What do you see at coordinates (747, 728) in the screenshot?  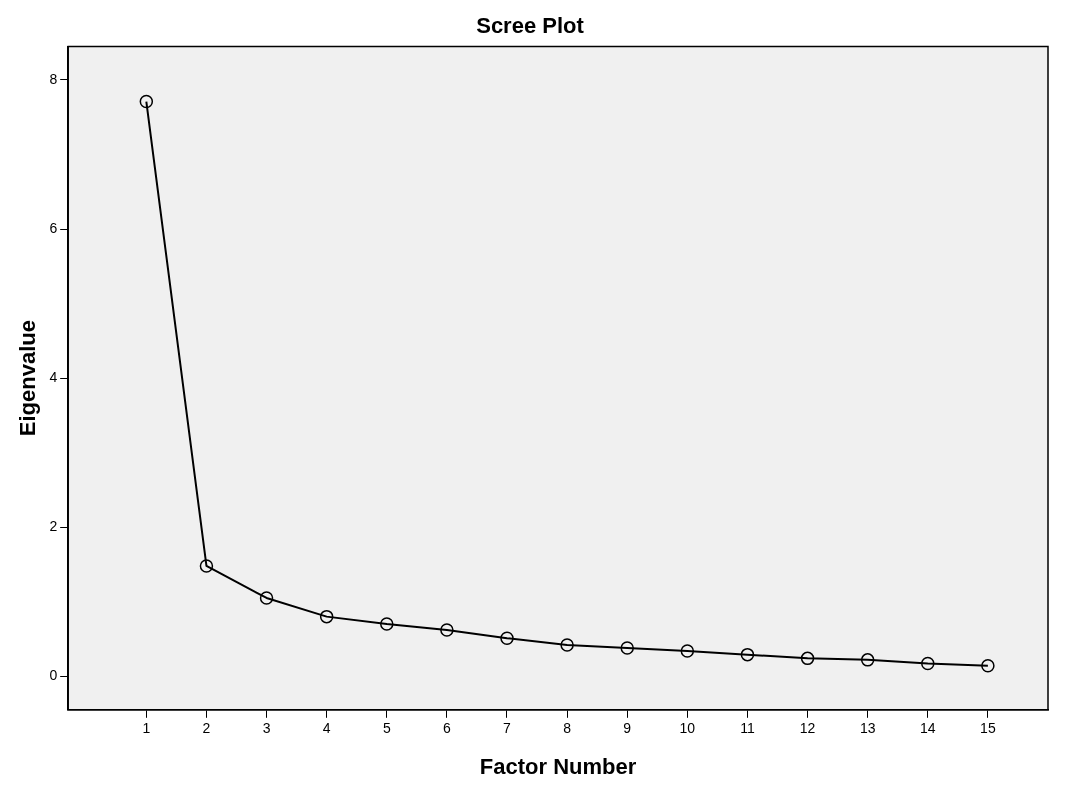 I see `x-tick-label: 11` at bounding box center [747, 728].